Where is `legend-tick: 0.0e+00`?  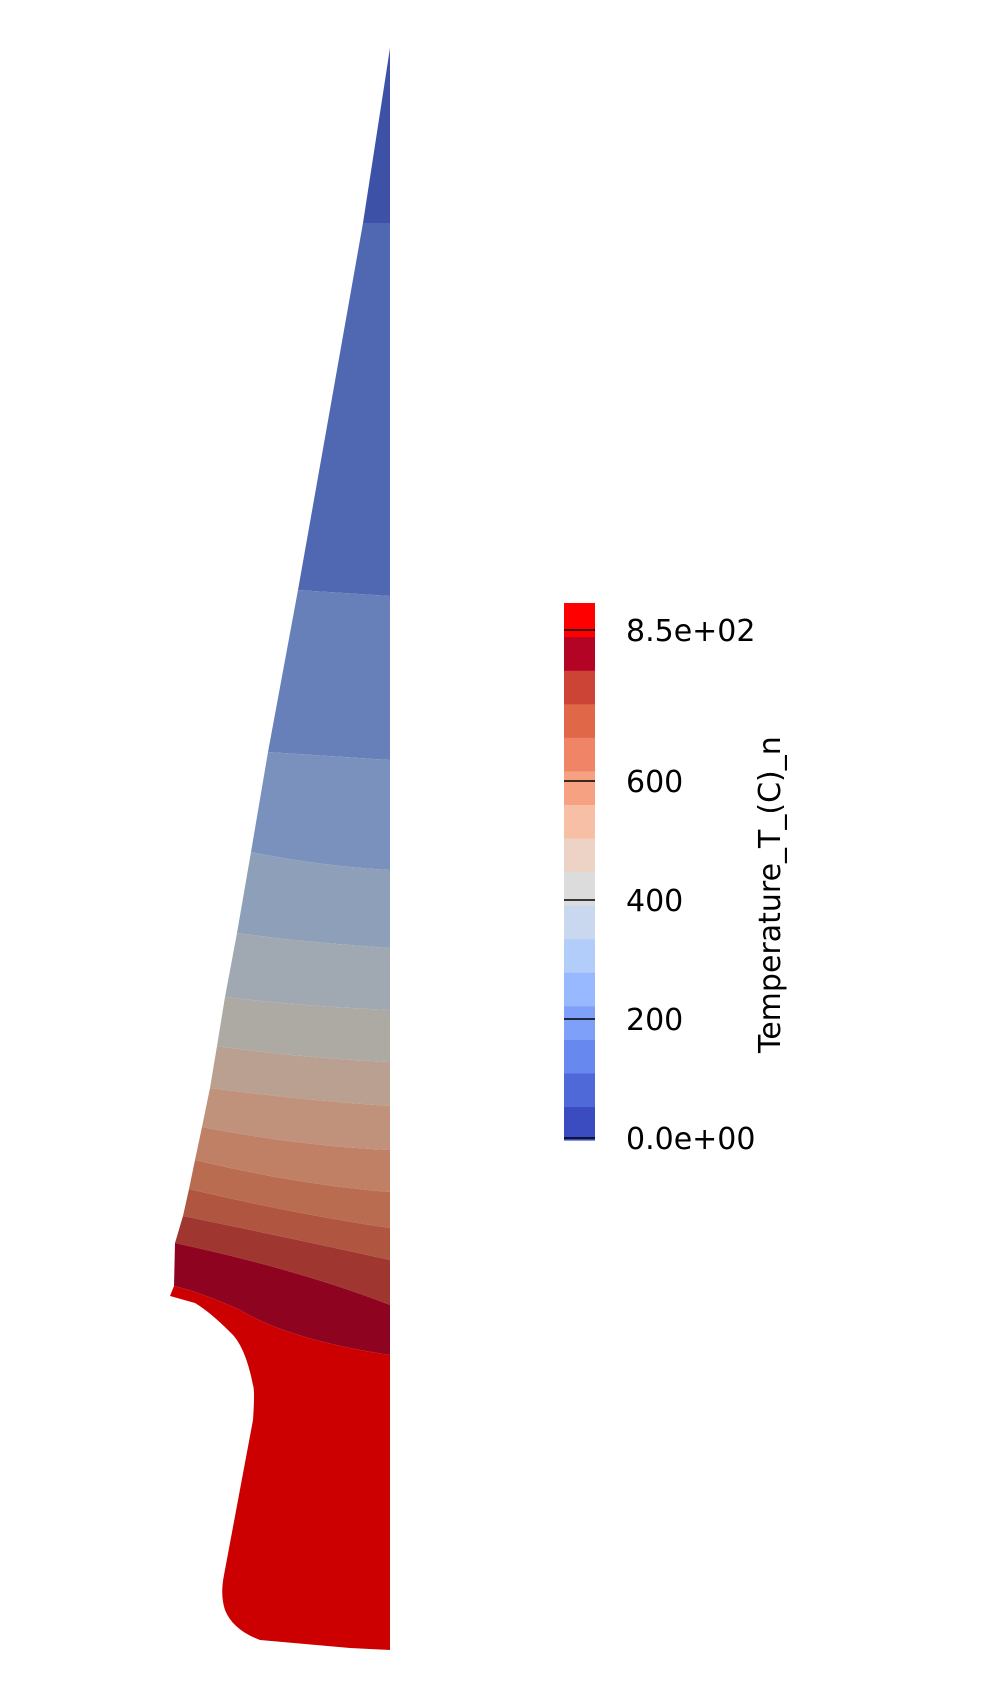 legend-tick: 0.0e+00 is located at coordinates (659, 1139).